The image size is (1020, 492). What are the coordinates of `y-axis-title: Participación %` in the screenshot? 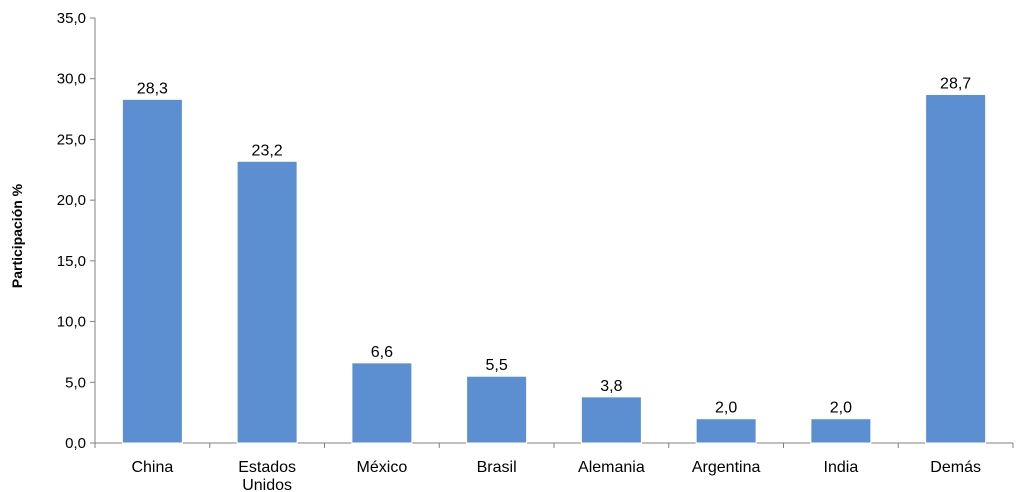 It's located at (17, 235).